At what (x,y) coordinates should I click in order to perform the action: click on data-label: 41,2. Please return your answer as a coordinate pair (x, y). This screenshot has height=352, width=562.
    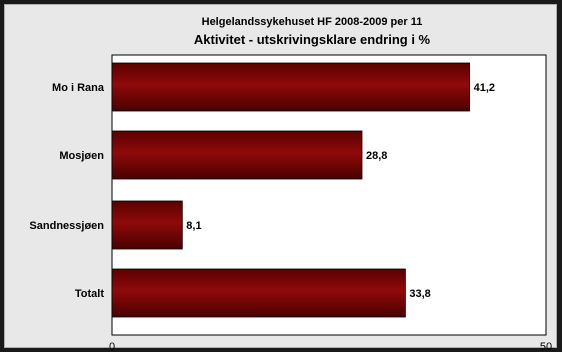
    Looking at the image, I should click on (484, 88).